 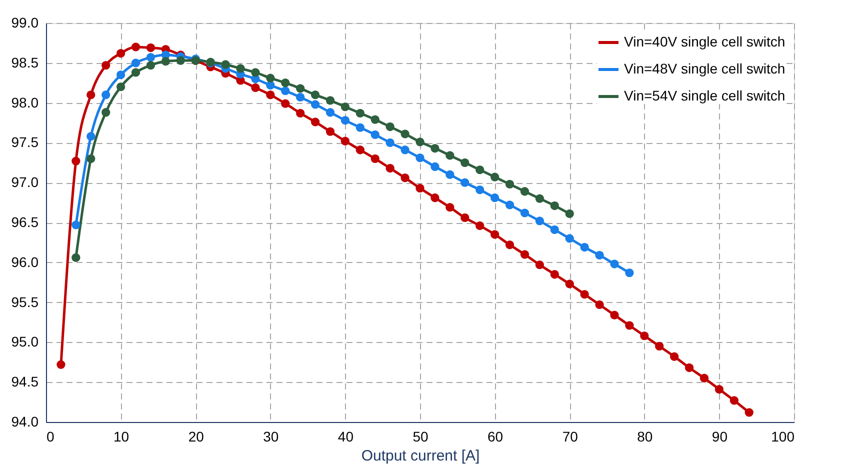 I want to click on y-tick-label: 96.0, so click(x=25, y=262).